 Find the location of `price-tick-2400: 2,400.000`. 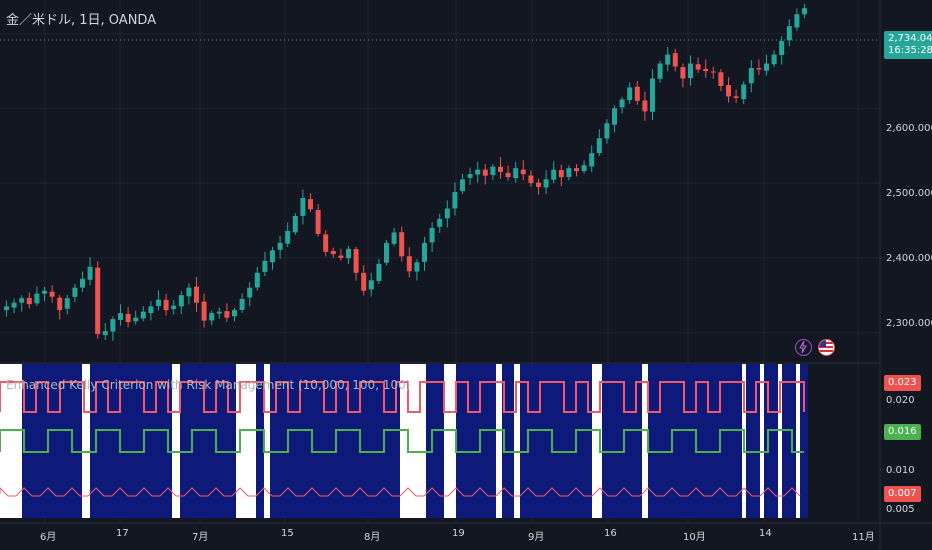

price-tick-2400: 2,400.000 is located at coordinates (909, 258).